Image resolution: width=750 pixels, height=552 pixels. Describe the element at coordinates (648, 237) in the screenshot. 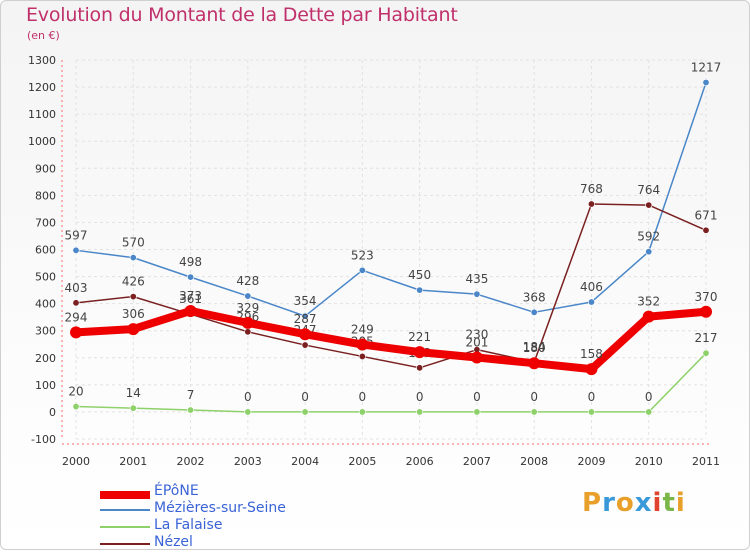

I see `data-label: 592` at that location.